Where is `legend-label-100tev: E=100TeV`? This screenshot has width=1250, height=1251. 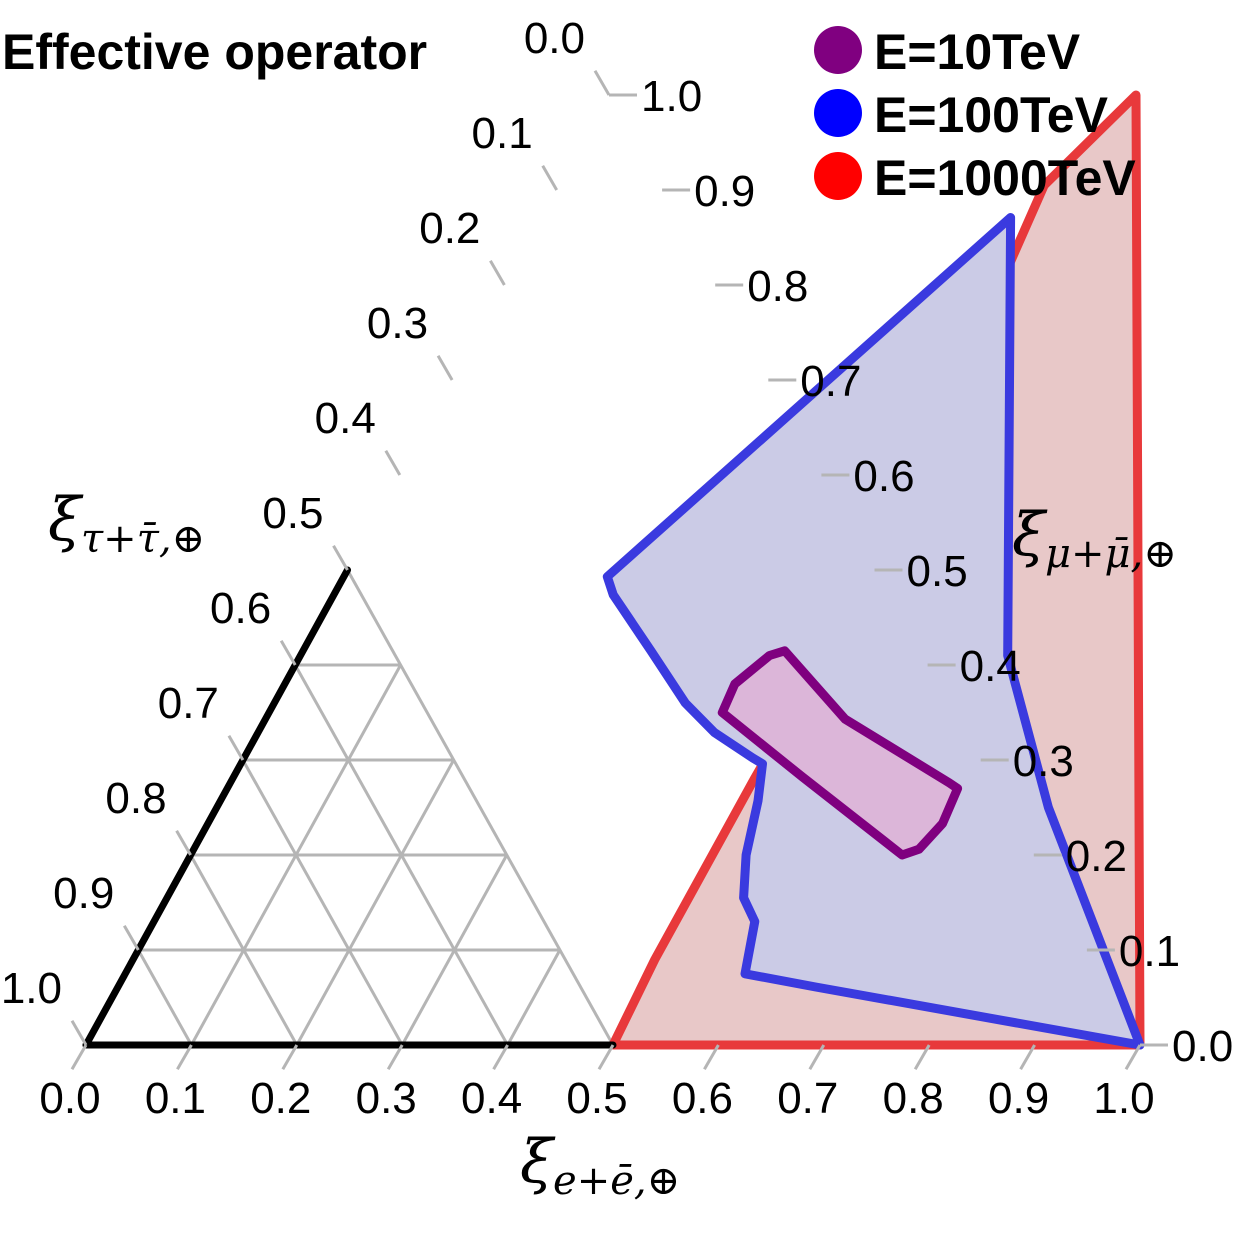 legend-label-100tev: E=100TeV is located at coordinates (991, 115).